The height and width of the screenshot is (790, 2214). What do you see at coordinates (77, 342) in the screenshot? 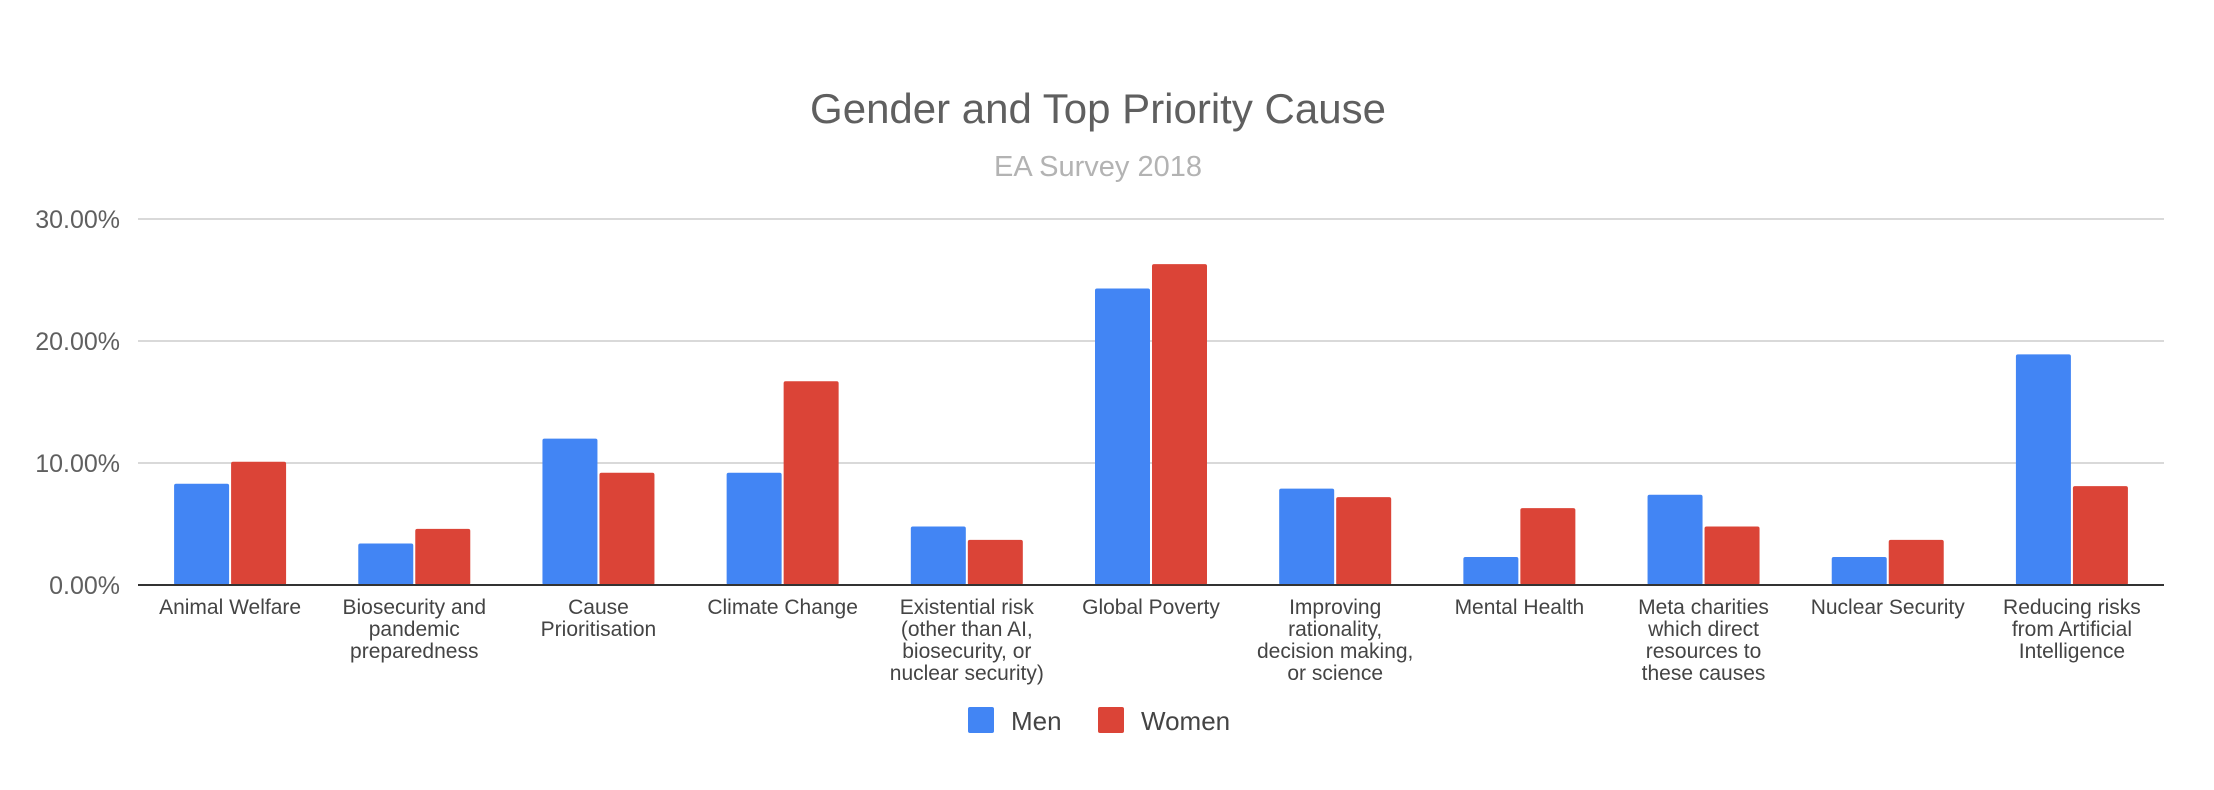
I see `y-tick-label: 20.00%` at bounding box center [77, 342].